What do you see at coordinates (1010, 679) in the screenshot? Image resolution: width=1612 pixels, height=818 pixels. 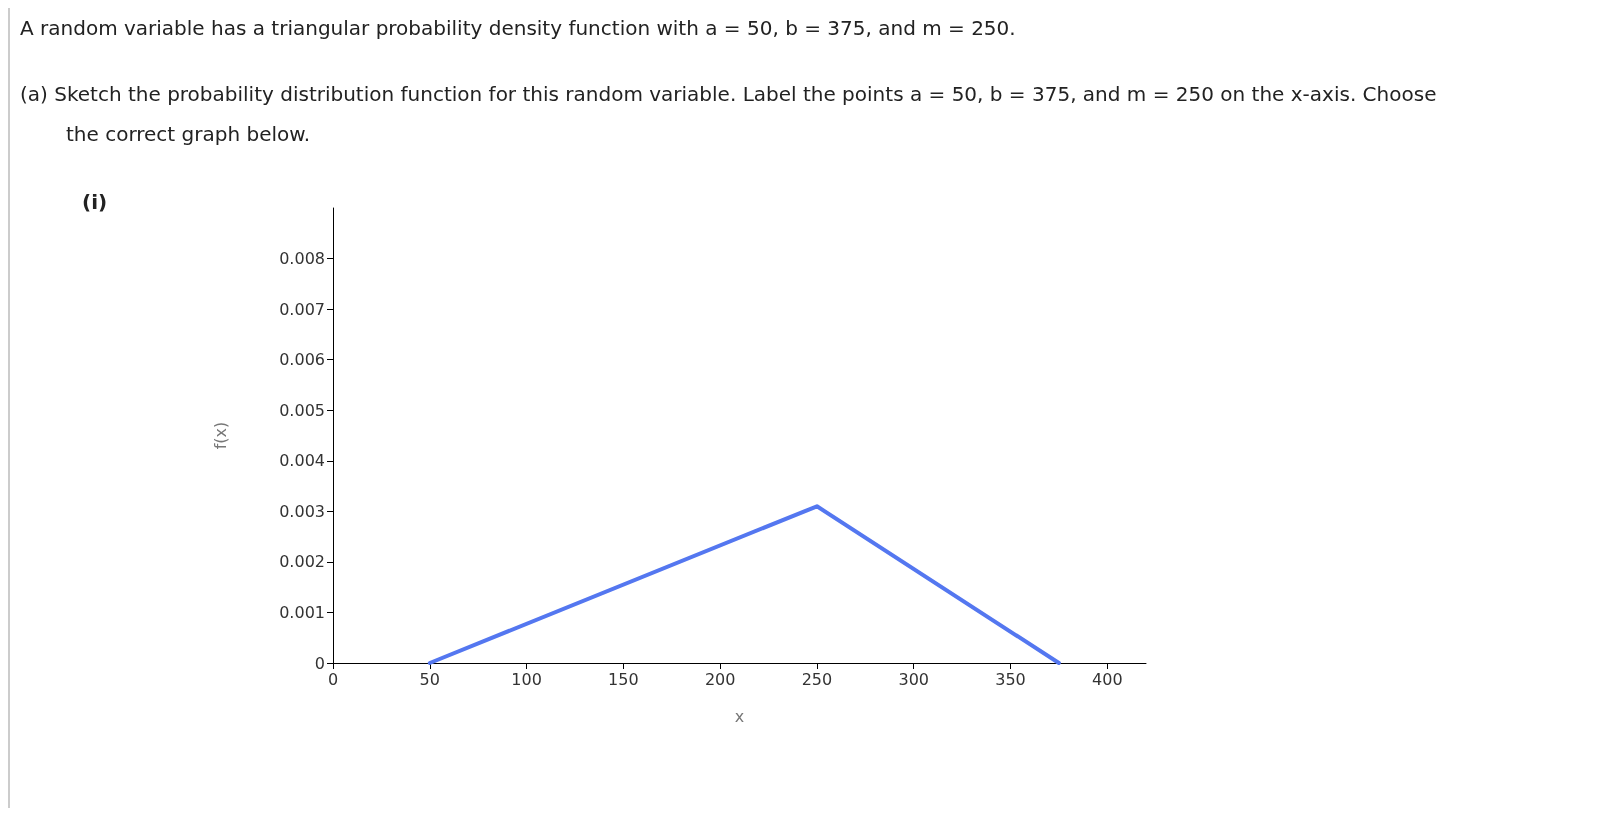 I see `x-tick-label: 350` at bounding box center [1010, 679].